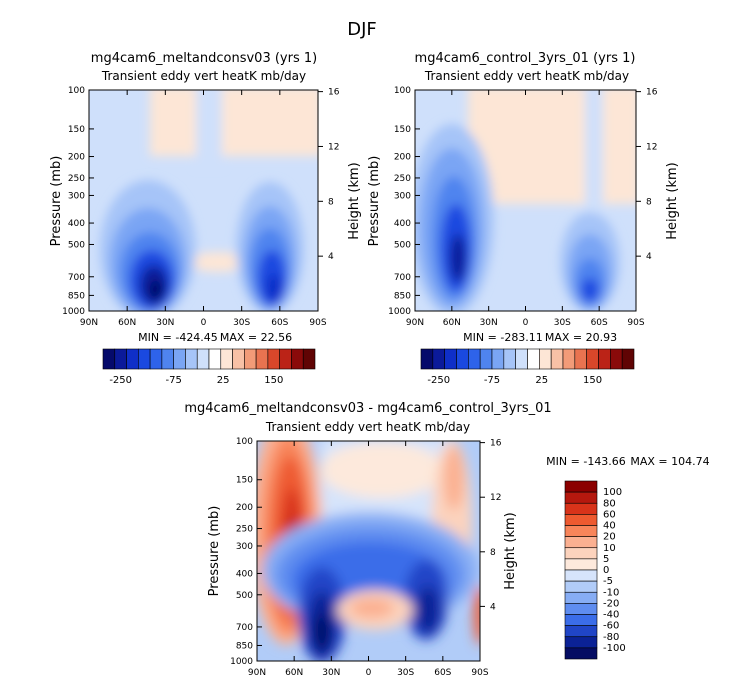 This screenshot has height=684, width=732. Describe the element at coordinates (594, 163) in the screenshot. I see `panel-b-pos-gap` at that location.